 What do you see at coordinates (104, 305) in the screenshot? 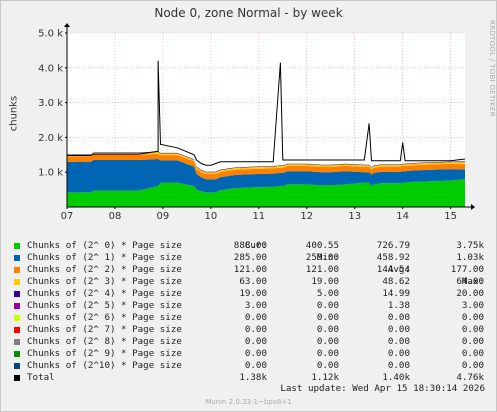
I see `legend-label: Chunks of (2^ 5) * Page size` at bounding box center [104, 305].